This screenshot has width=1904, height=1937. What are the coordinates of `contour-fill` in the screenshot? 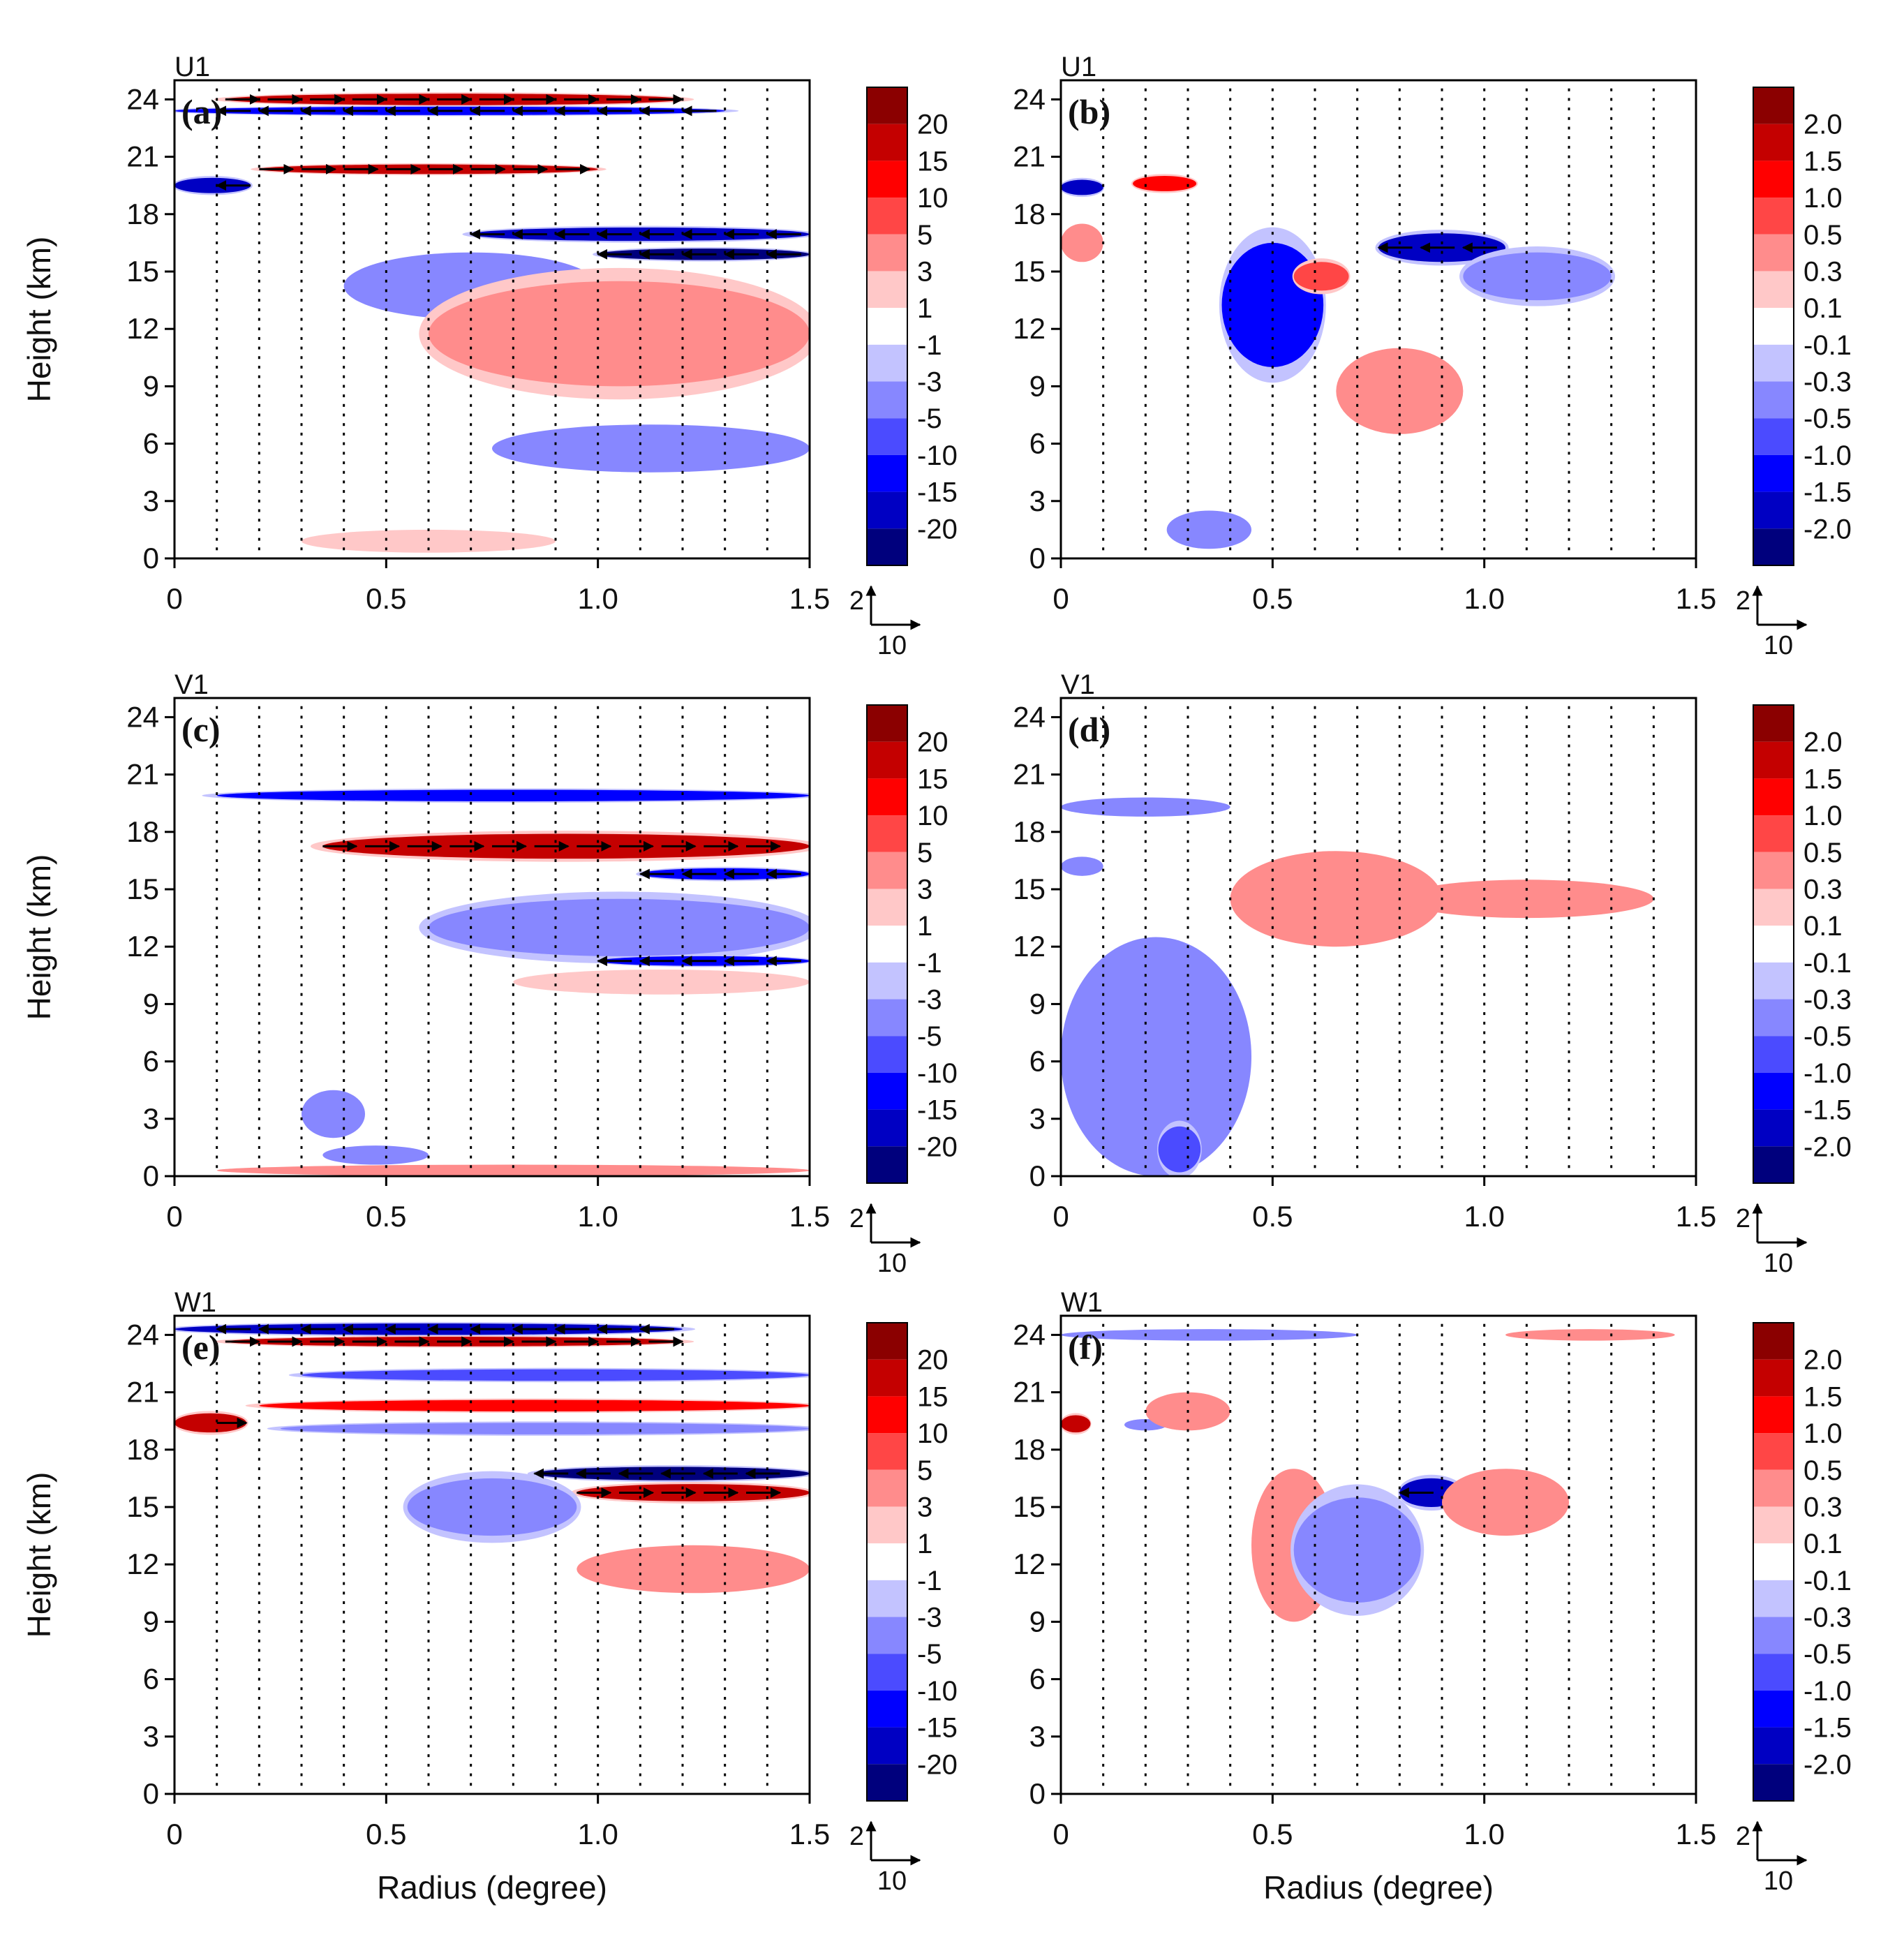 It's located at (693, 1569).